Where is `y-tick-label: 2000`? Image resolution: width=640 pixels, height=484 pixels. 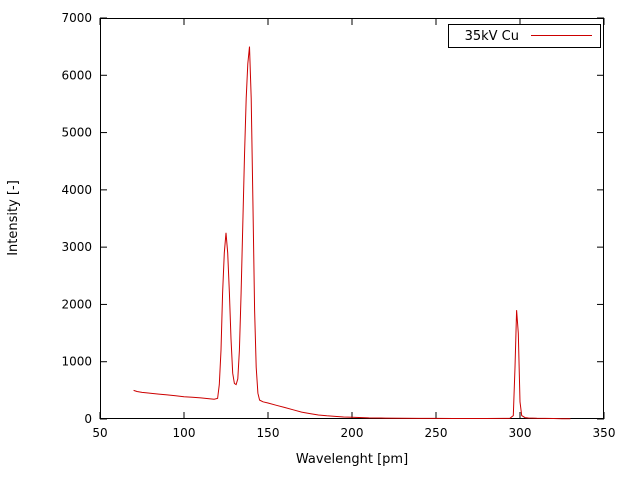 y-tick-label: 2000 is located at coordinates (76, 304).